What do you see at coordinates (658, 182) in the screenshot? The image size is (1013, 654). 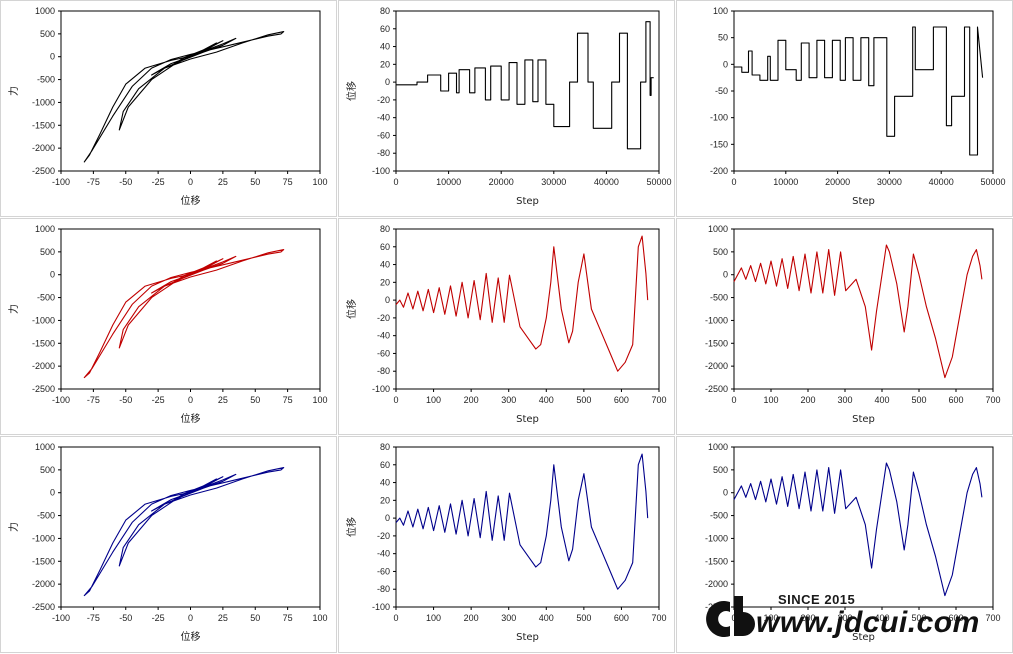 I see `x-tick-label: 50000` at bounding box center [658, 182].